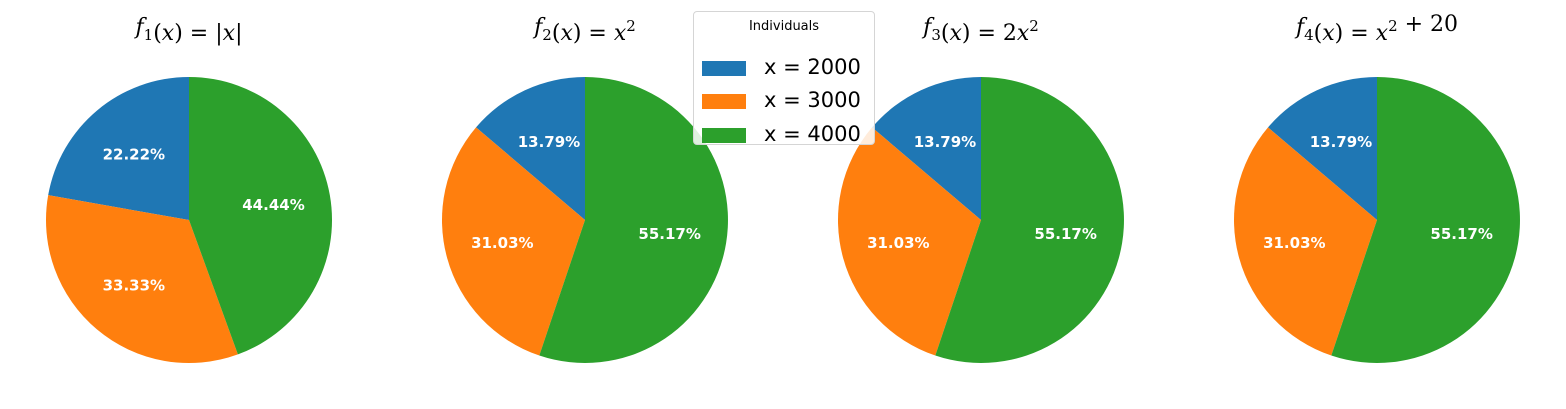 The height and width of the screenshot is (409, 1566). Describe the element at coordinates (812, 67) in the screenshot. I see `legend-label: x = 2000` at that location.